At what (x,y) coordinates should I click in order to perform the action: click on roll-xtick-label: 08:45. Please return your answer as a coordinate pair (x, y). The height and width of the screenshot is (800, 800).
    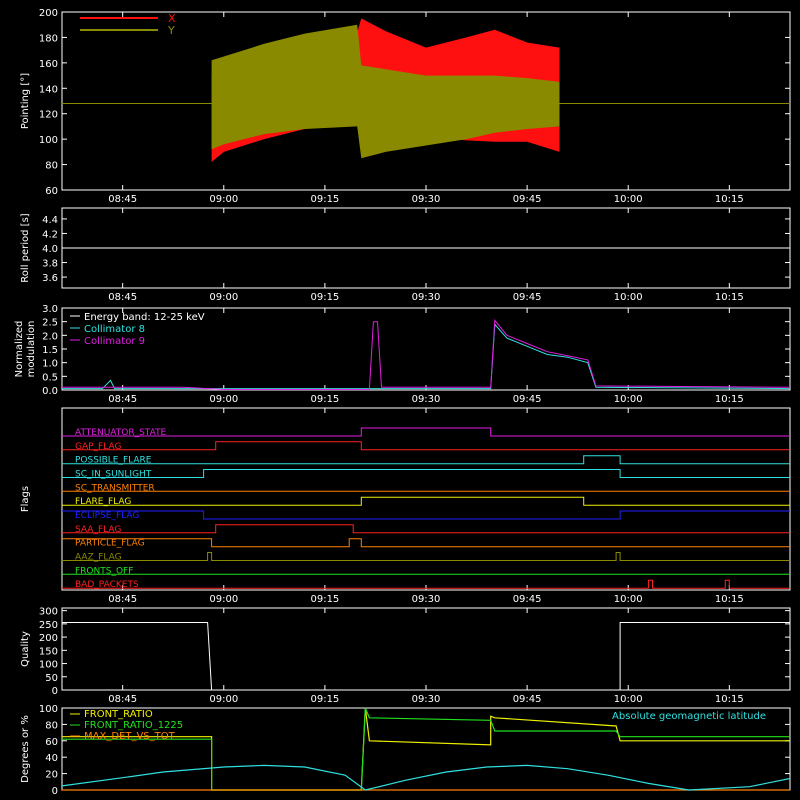
    Looking at the image, I should click on (122, 297).